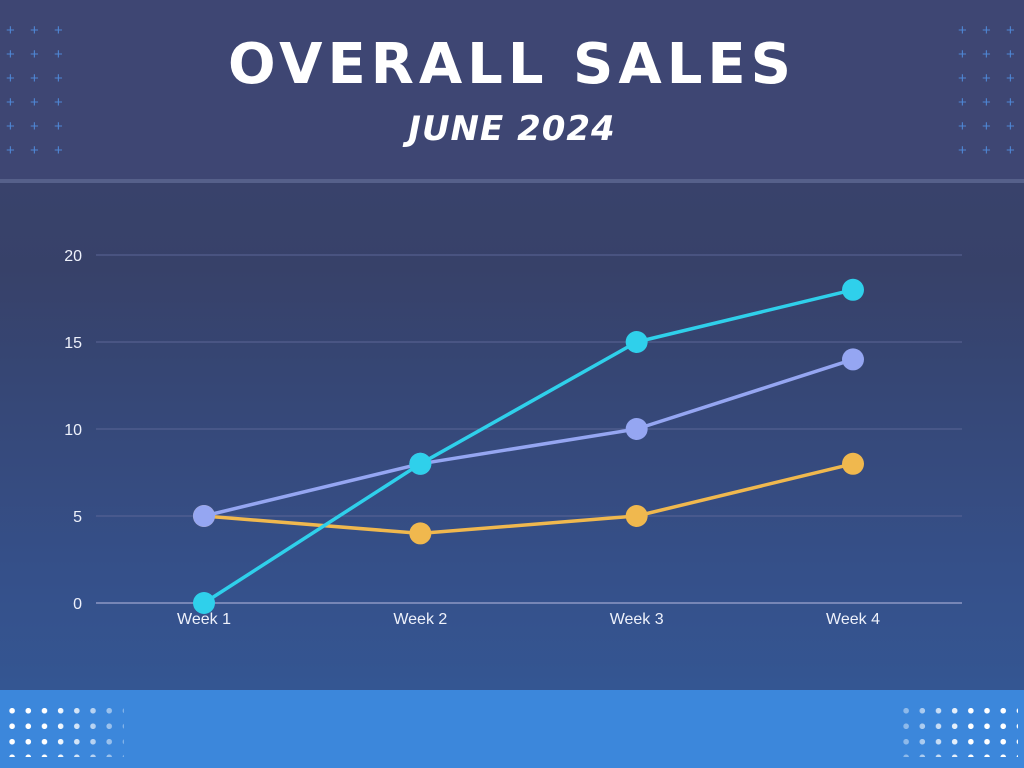 The height and width of the screenshot is (768, 1024). What do you see at coordinates (77, 517) in the screenshot?
I see `y-tick-label: 5` at bounding box center [77, 517].